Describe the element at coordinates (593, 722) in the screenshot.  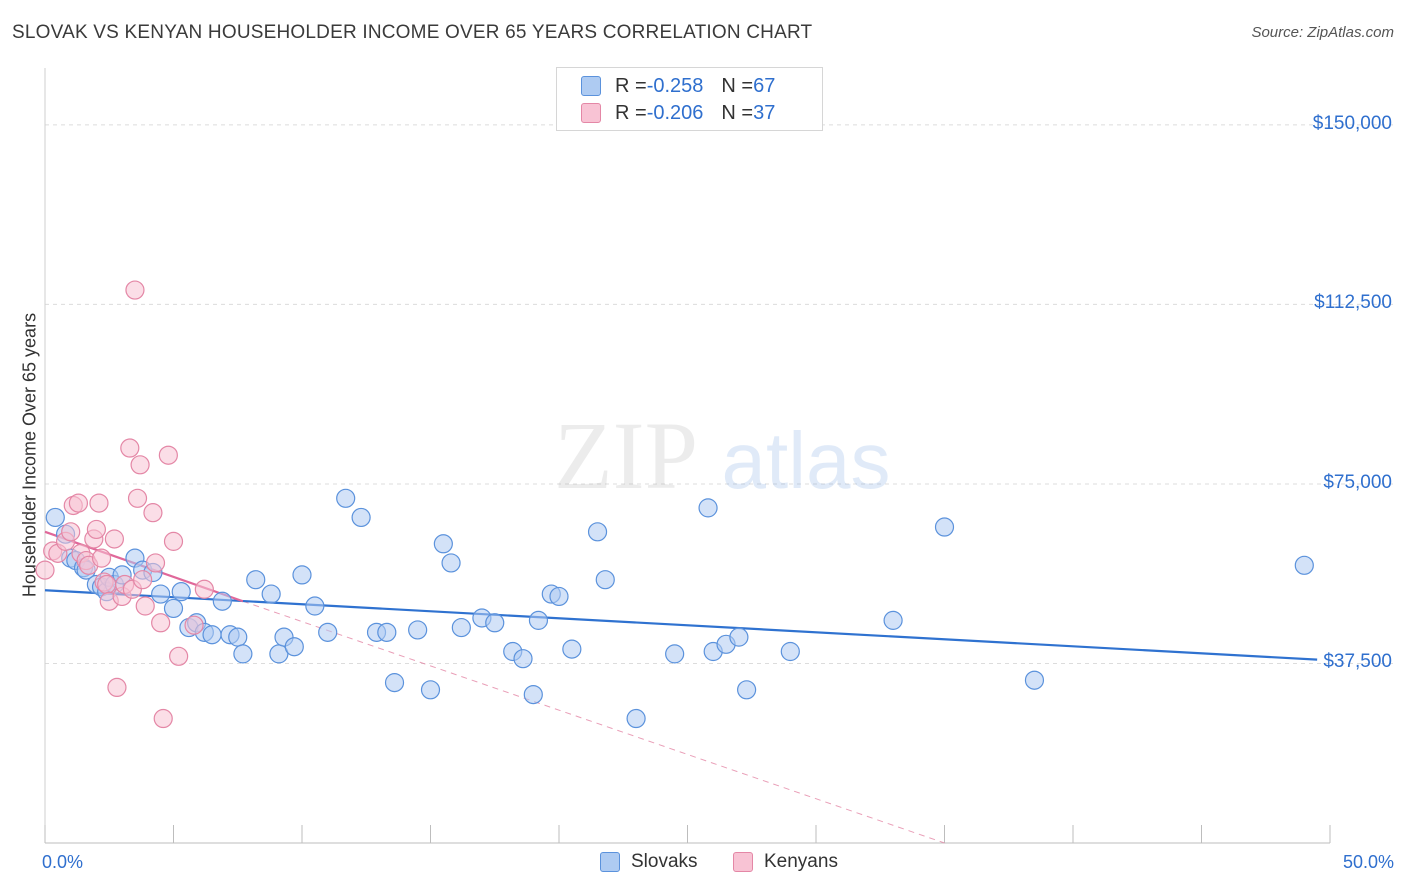
I see `kenyans-trend-extension` at that location.